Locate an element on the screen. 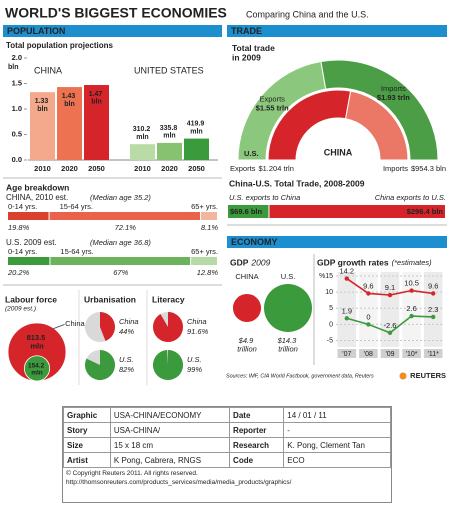 Image resolution: width=450 pixels, height=505 pixels. text-line: 419.9 is located at coordinates (196, 123).